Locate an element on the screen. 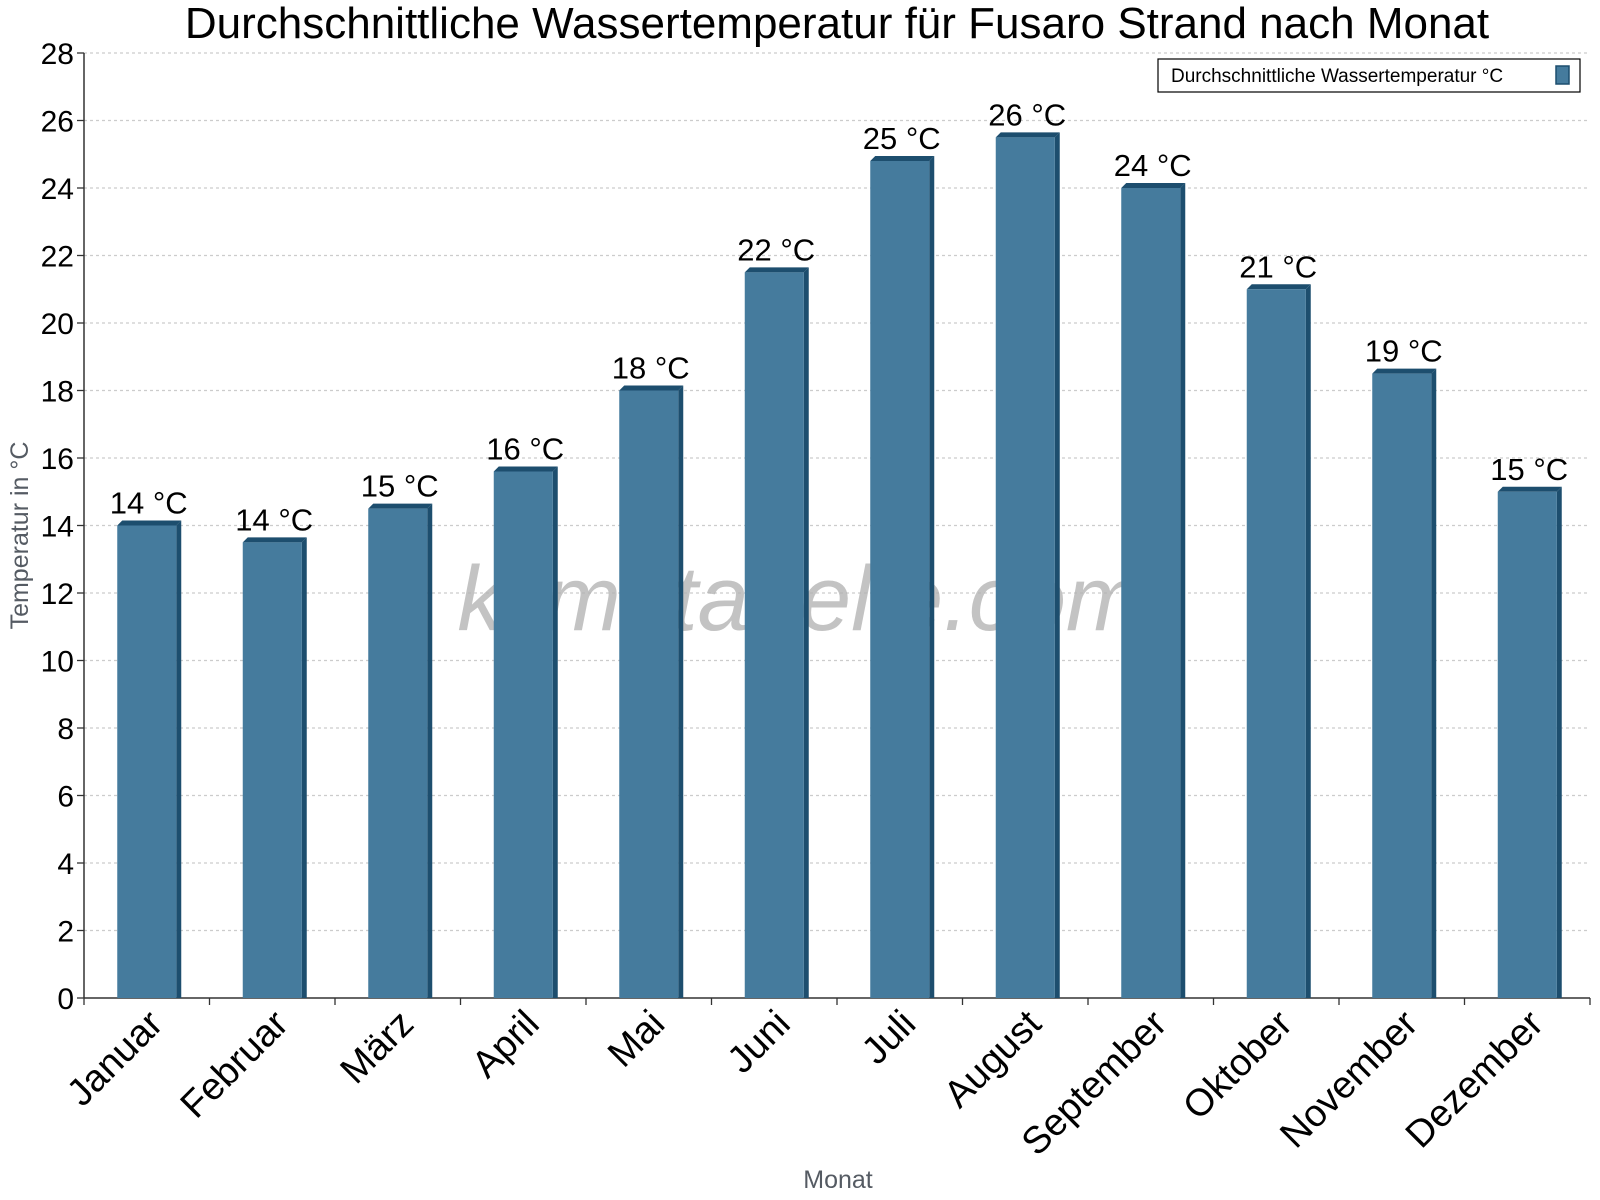 The width and height of the screenshot is (1600, 1200). y-tick-label: 24 is located at coordinates (57, 189).